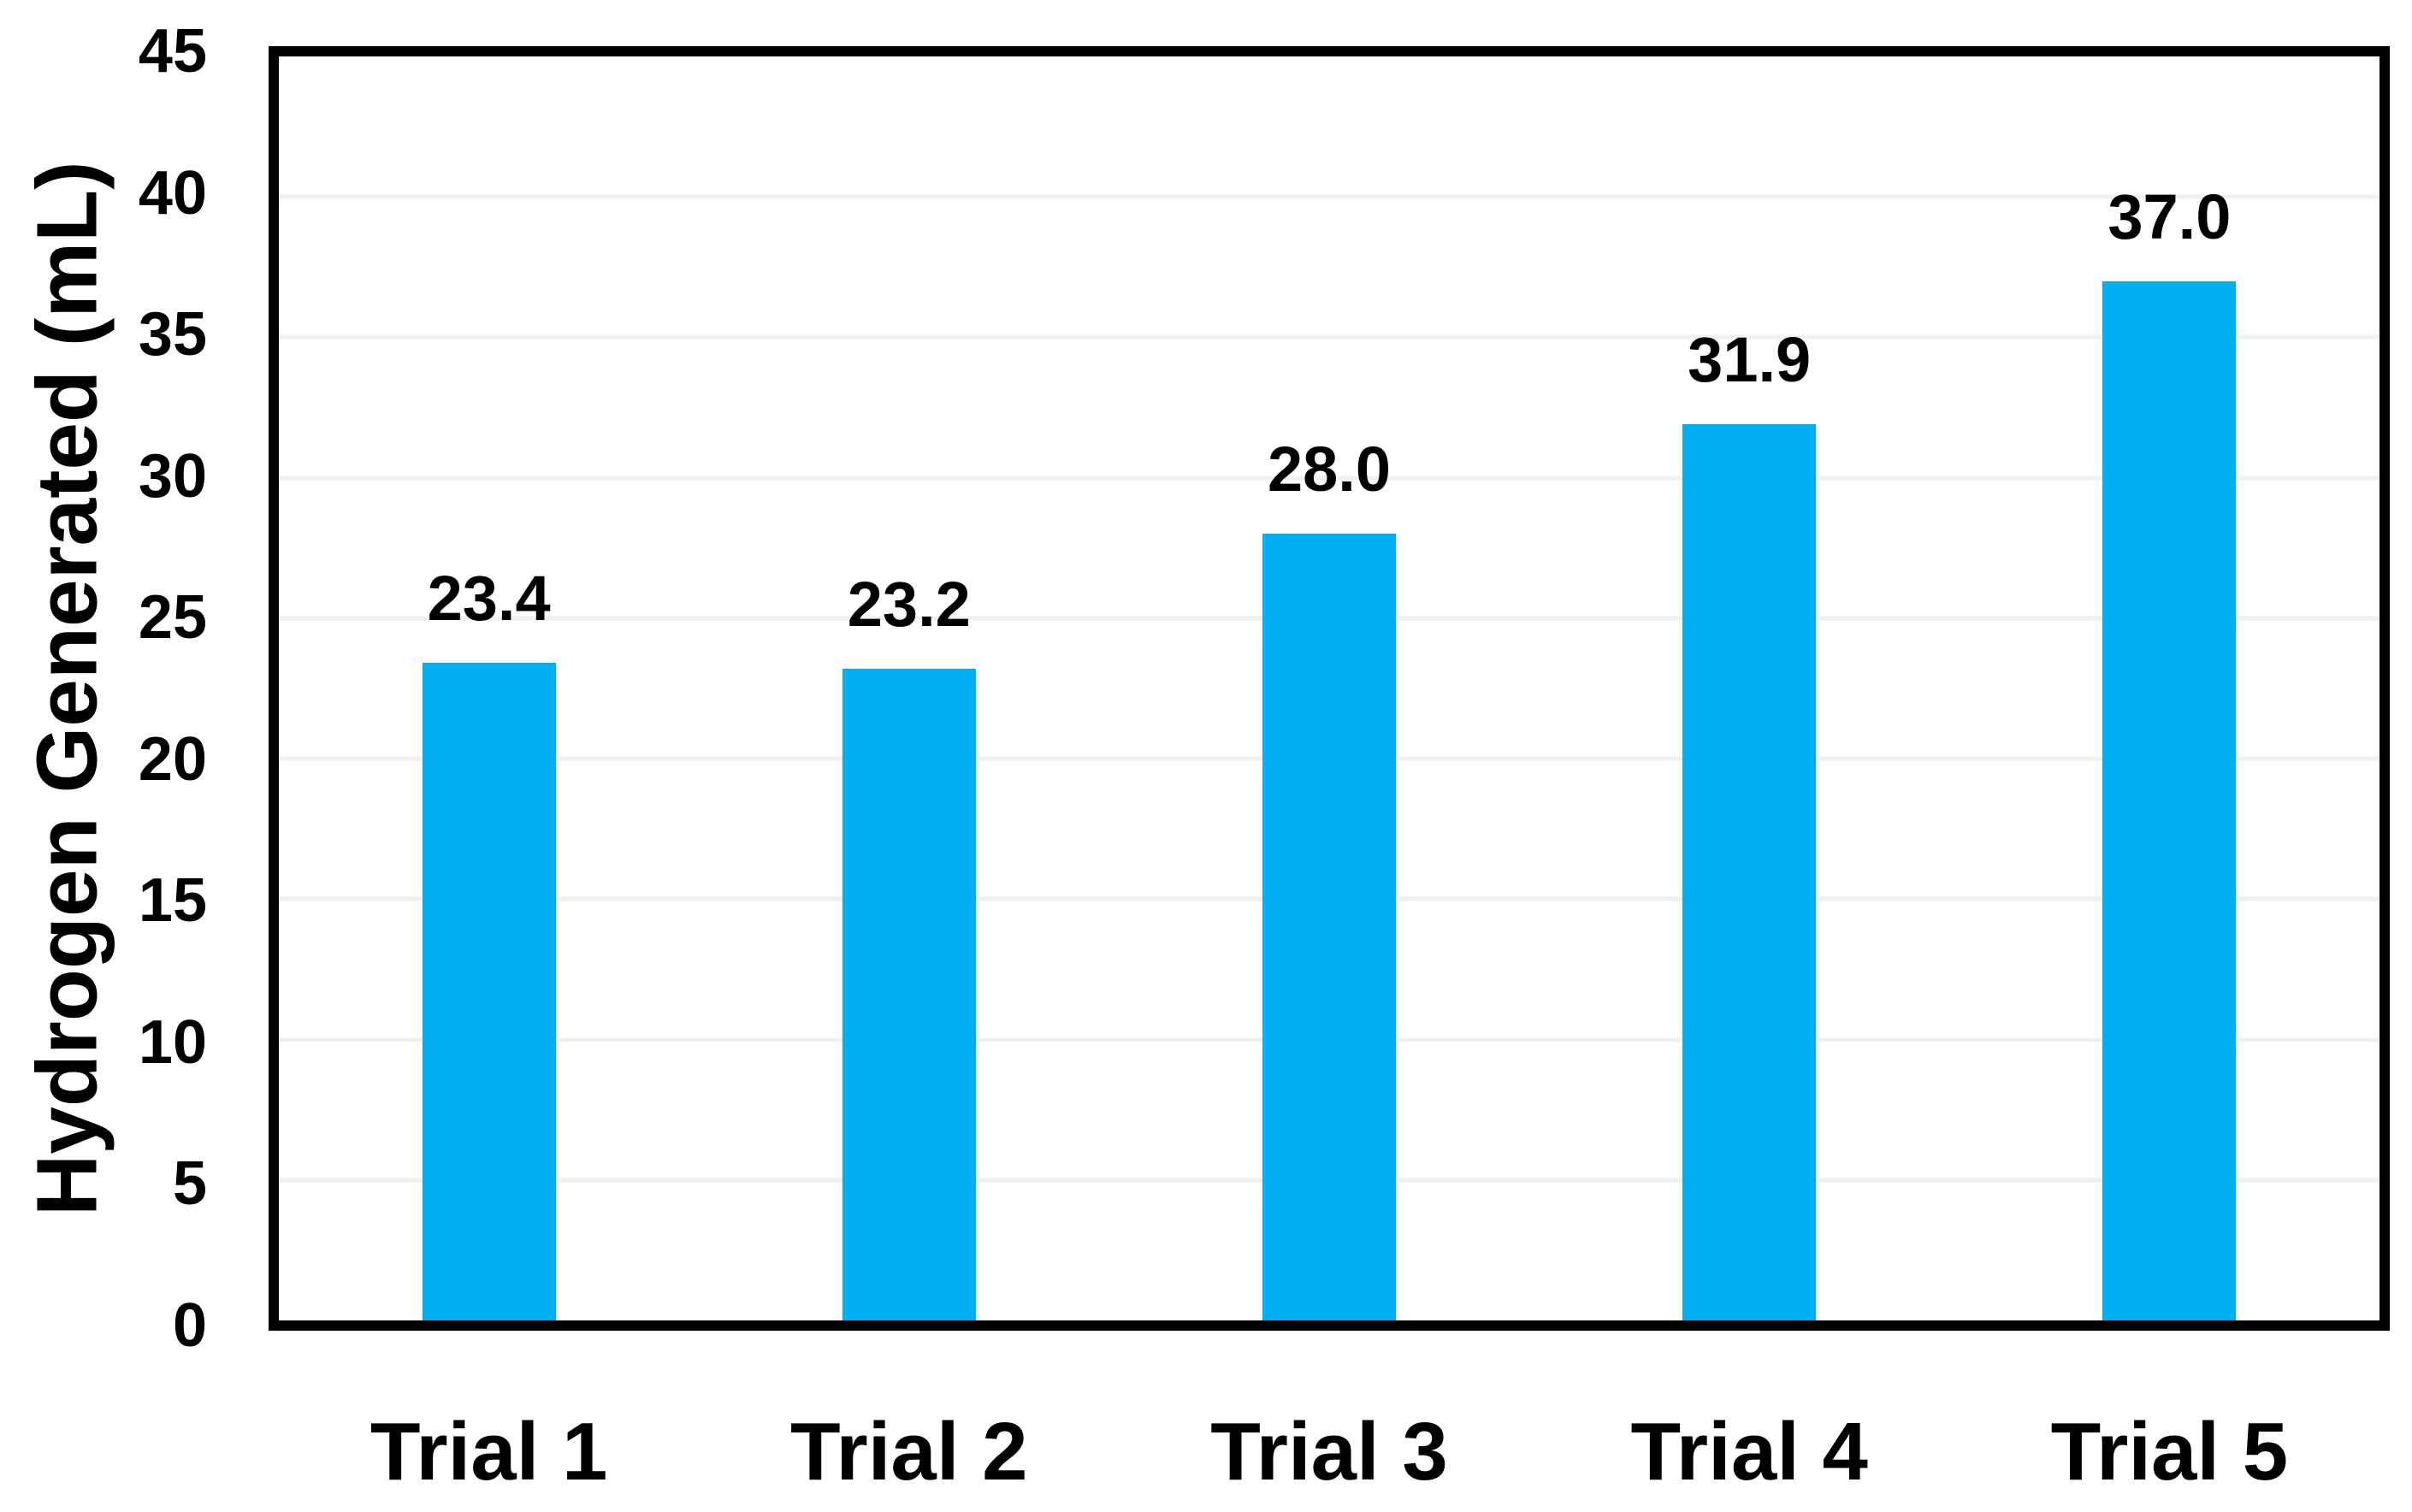  What do you see at coordinates (172, 334) in the screenshot?
I see `y-tick-label: 35` at bounding box center [172, 334].